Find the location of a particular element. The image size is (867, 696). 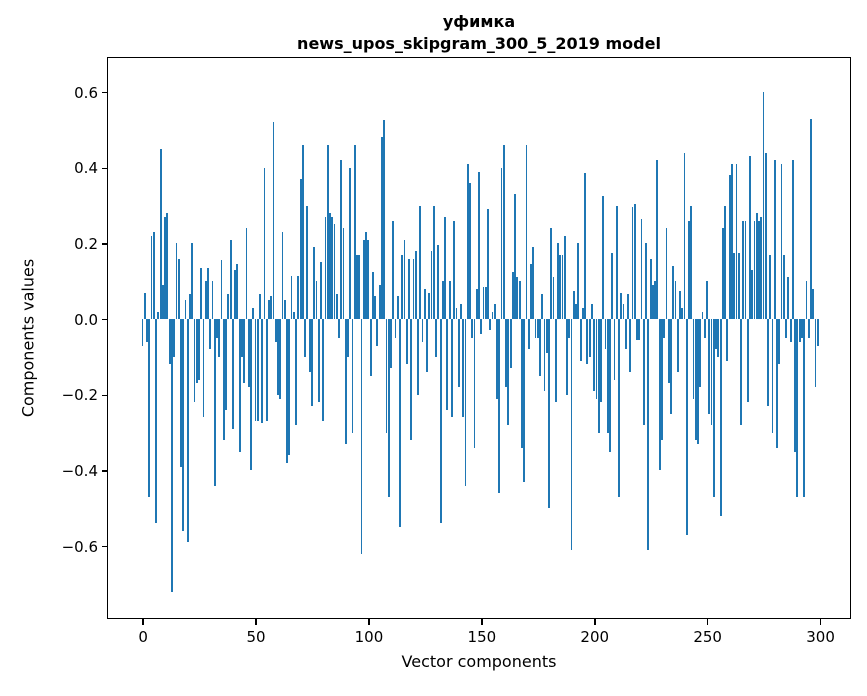

y-tick-label: 0.0 is located at coordinates (86, 319).